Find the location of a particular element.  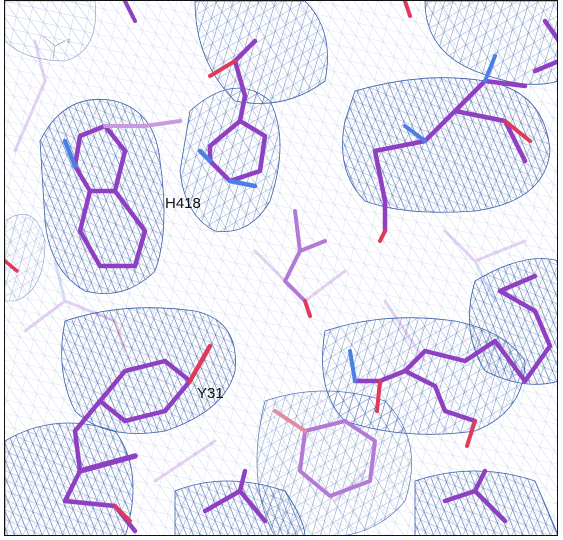

axis-triad: z is located at coordinates (56, 47).